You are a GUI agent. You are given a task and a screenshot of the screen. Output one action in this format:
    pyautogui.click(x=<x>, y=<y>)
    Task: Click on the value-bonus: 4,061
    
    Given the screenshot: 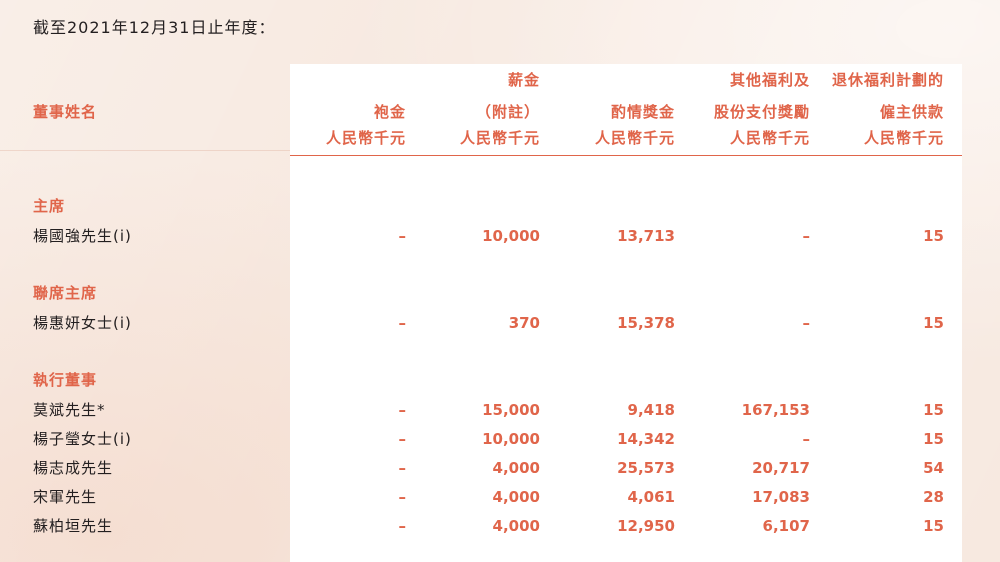 What is the action you would take?
    pyautogui.click(x=651, y=497)
    